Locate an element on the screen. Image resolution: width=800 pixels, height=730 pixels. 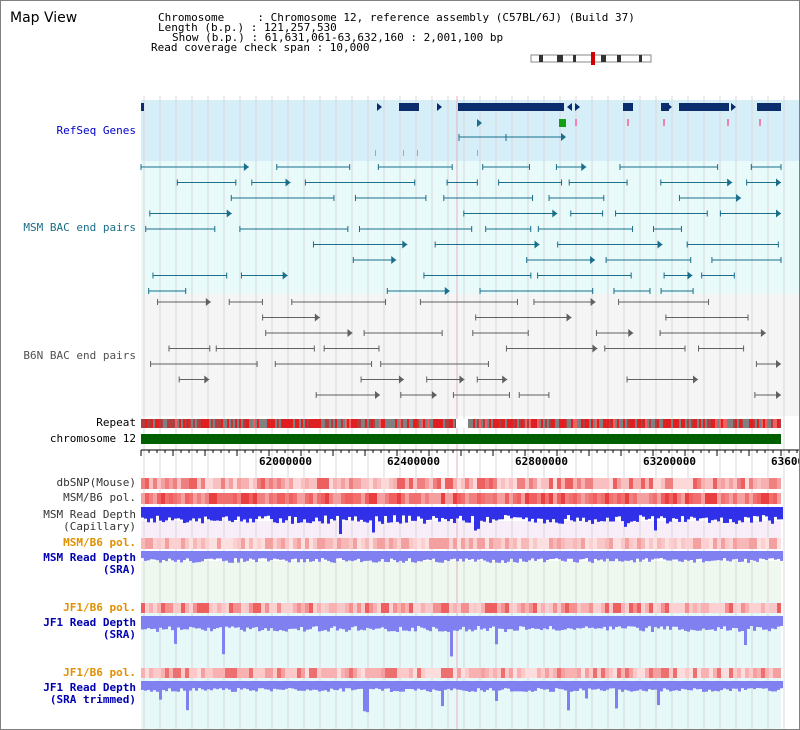
track-label-msm-depth-sra: MSM Read Depth is located at coordinates (89, 557).